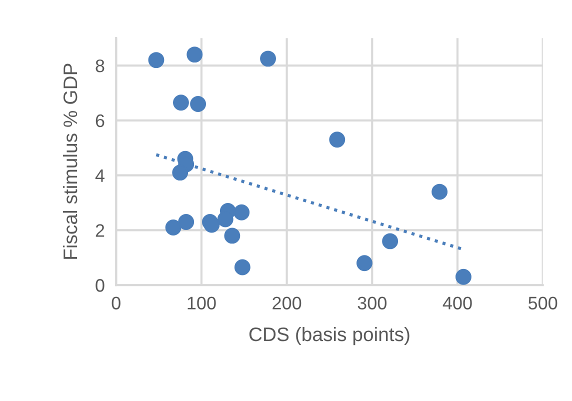  I want to click on x-axis-title: CDS (basis points), so click(329, 336).